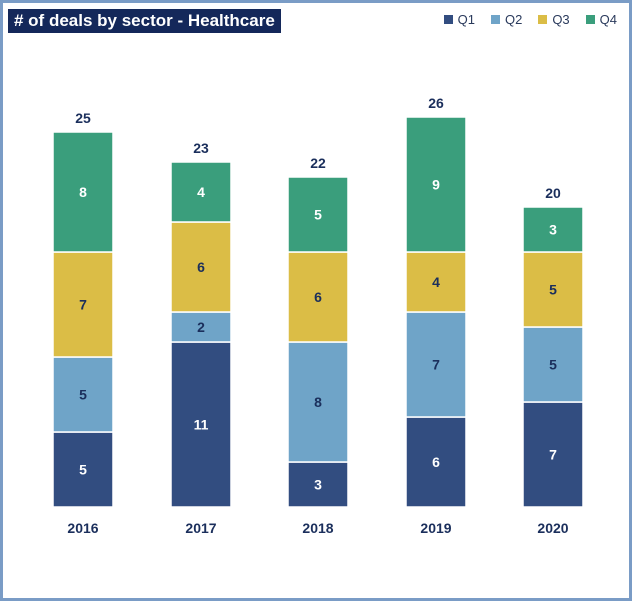  What do you see at coordinates (200, 528) in the screenshot?
I see `x-tick-label-2017: 2017` at bounding box center [200, 528].